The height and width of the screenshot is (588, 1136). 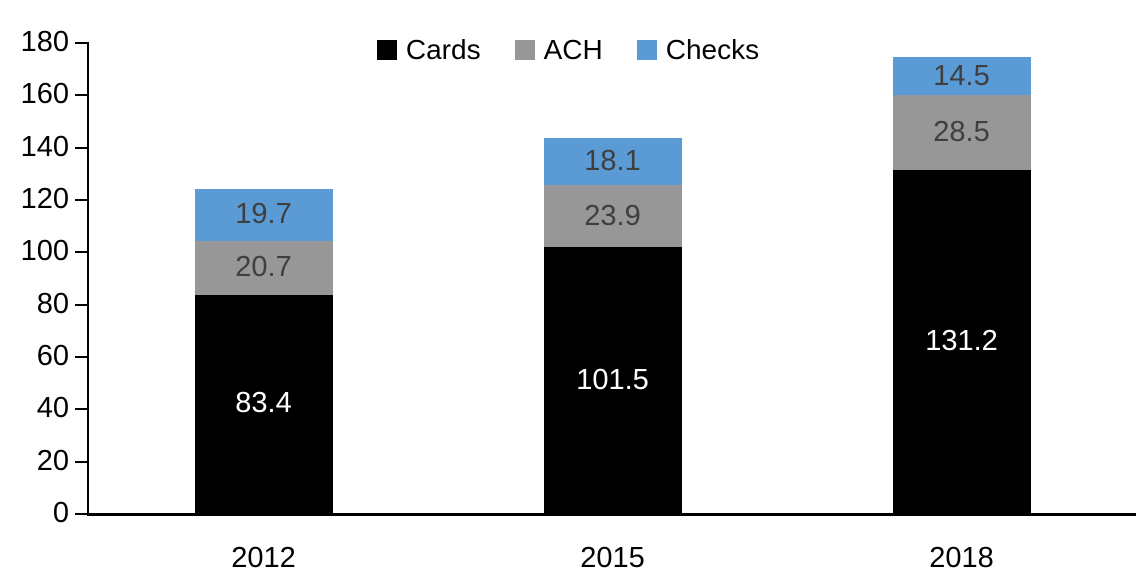 I want to click on x-axis-label-2012: 2012, so click(x=263, y=558).